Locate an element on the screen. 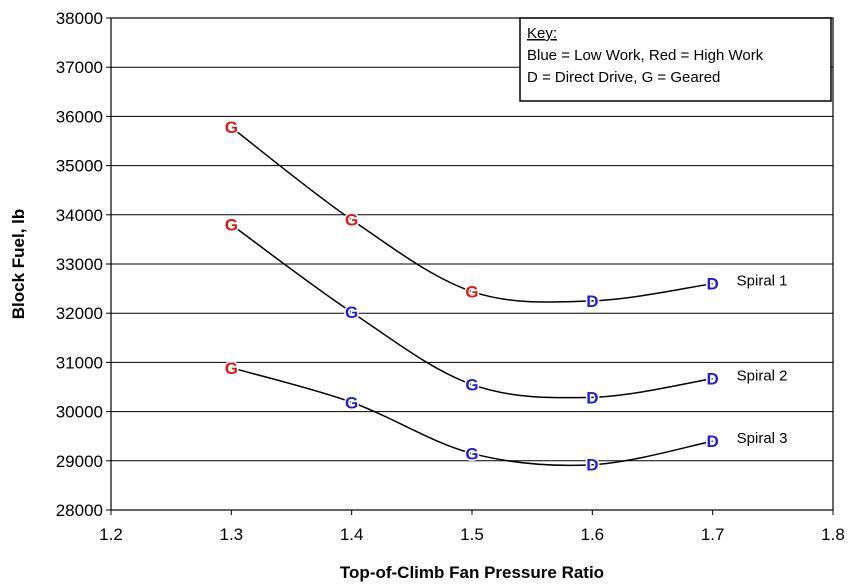  y-tick-label: 38000 is located at coordinates (79, 18).